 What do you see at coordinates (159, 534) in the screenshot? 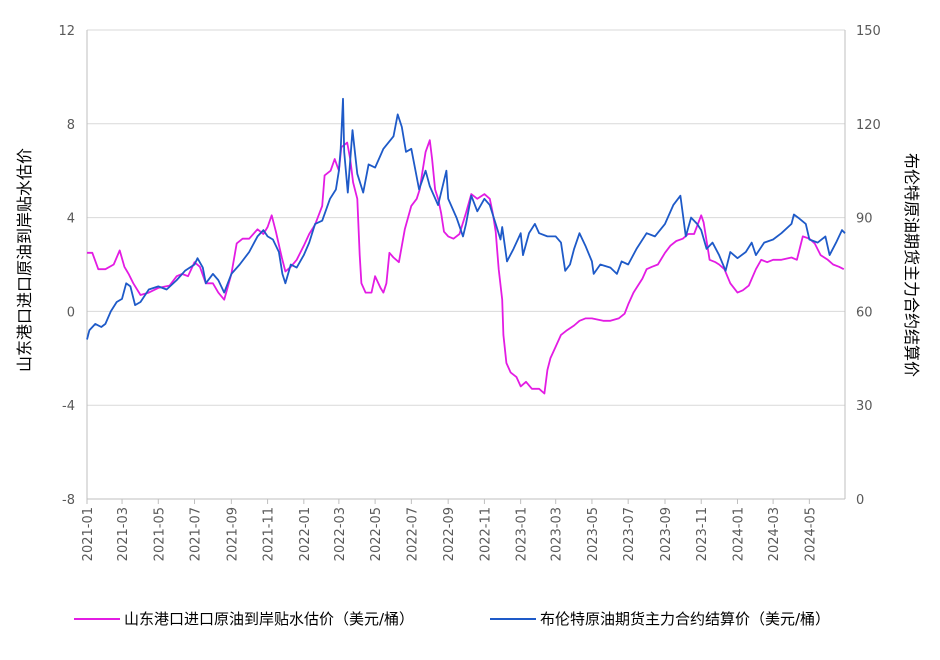
I see `x-tick-label: 2021-05` at bounding box center [159, 534].